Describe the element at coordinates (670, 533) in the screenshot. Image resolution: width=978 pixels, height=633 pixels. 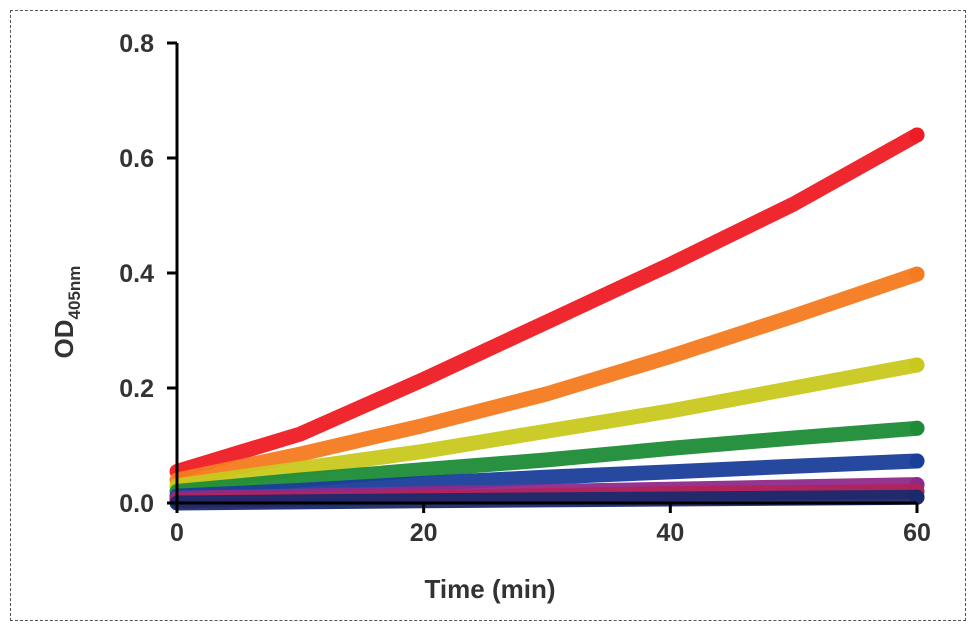
I see `x-tick-label: 40` at that location.